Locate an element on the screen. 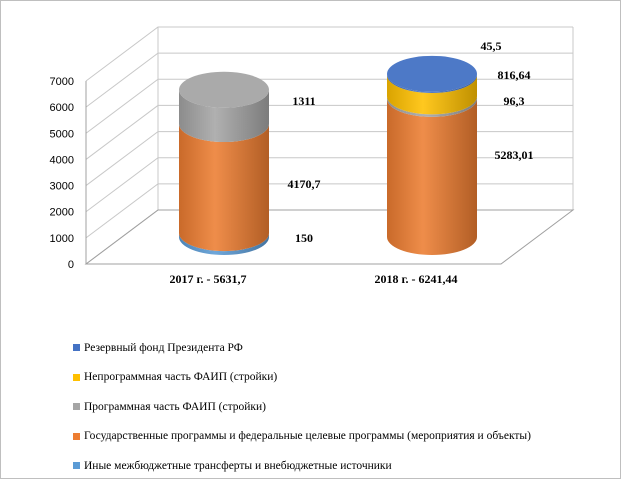  x-tick-label: 2017 г. - 5631,7 is located at coordinates (207, 279).